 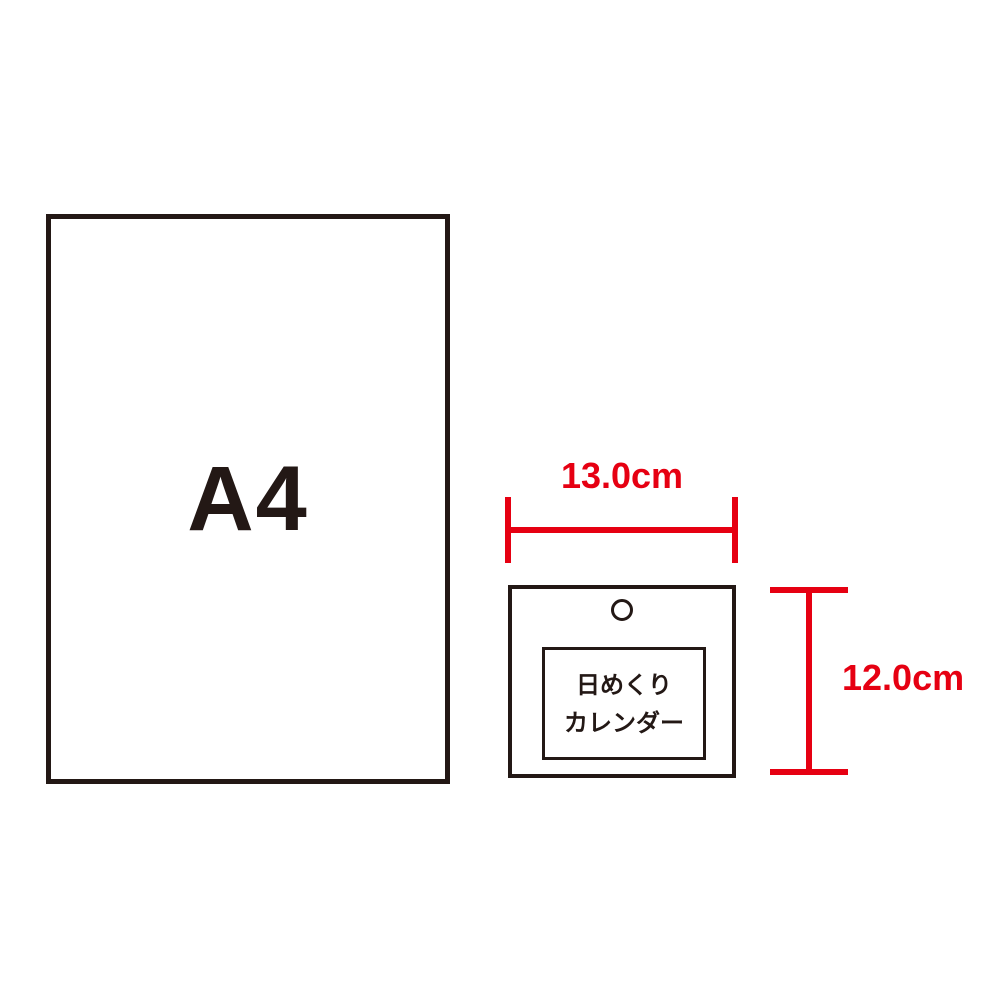 I want to click on a4-label: A4, so click(x=248, y=499).